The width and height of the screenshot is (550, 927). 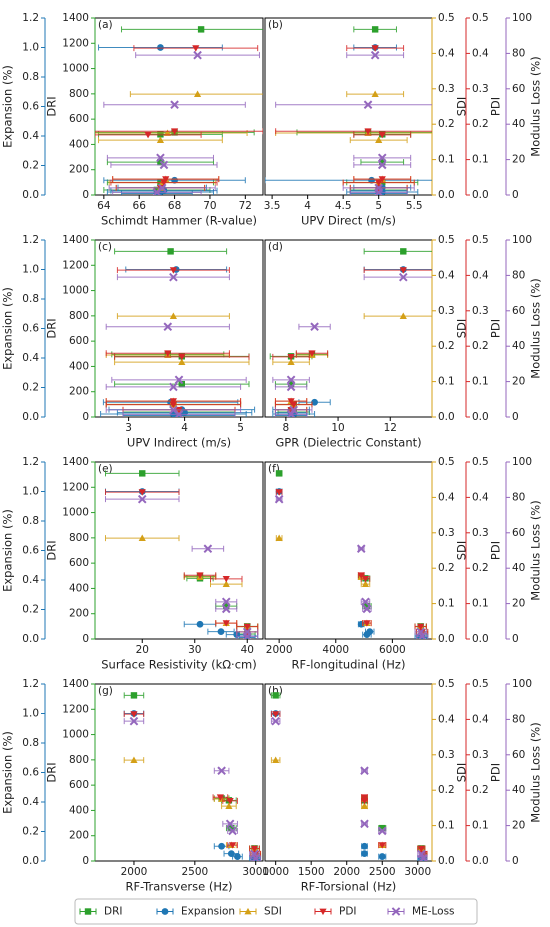 I want to click on x-axis-label: RF-Transverse (Hz), so click(x=178, y=887).